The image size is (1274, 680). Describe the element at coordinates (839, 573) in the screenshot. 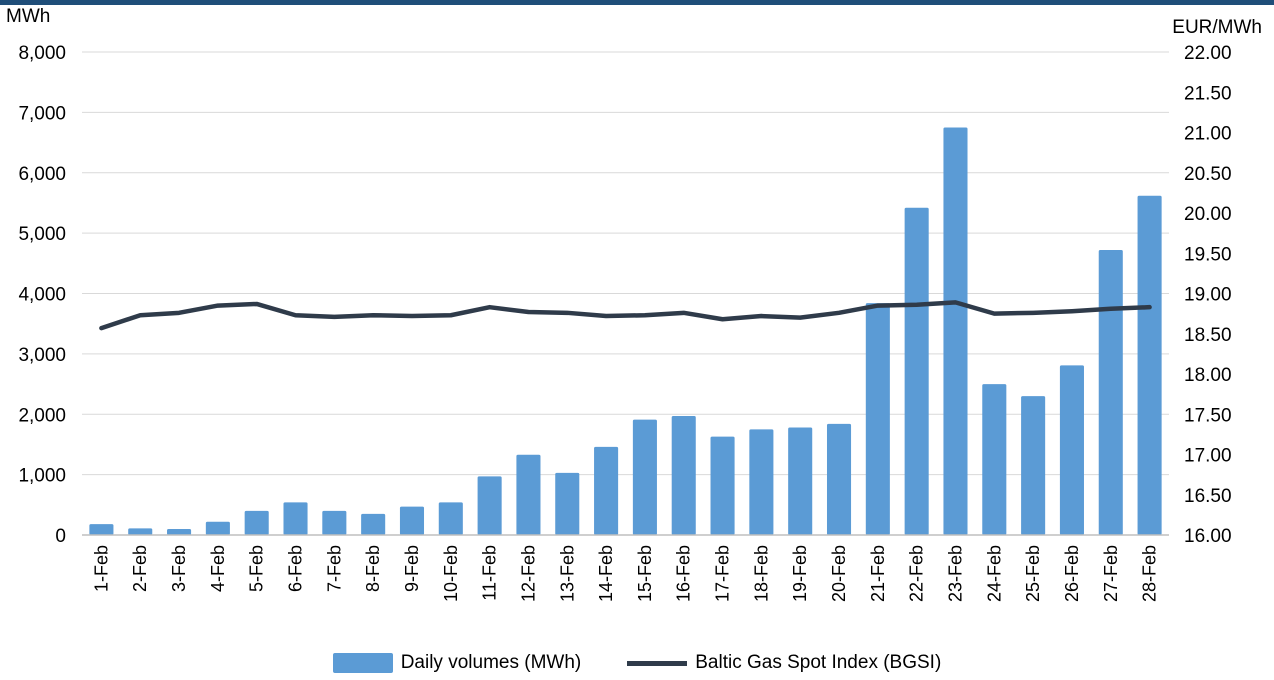

I see `x-tick-label: 20-Feb` at that location.